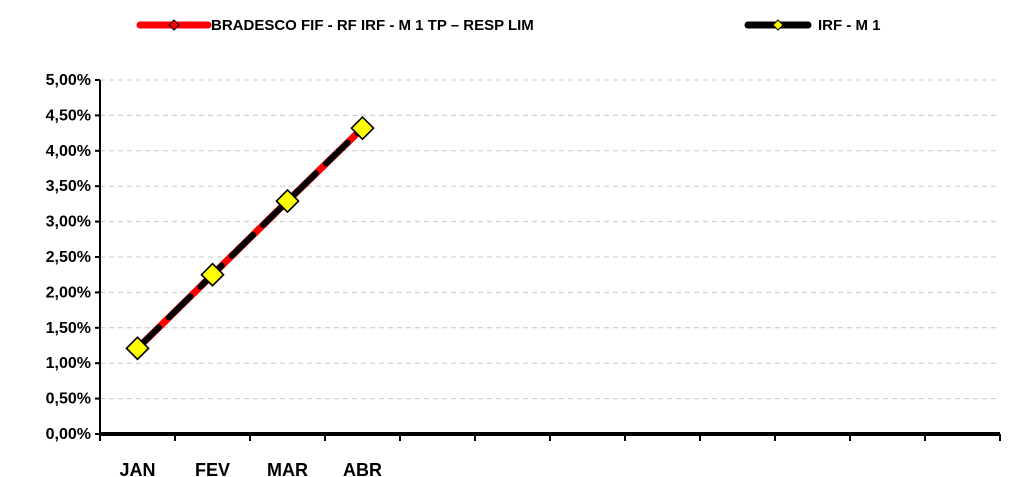 The width and height of the screenshot is (1011, 477). I want to click on y-tick-label: 1,50%, so click(68, 328).